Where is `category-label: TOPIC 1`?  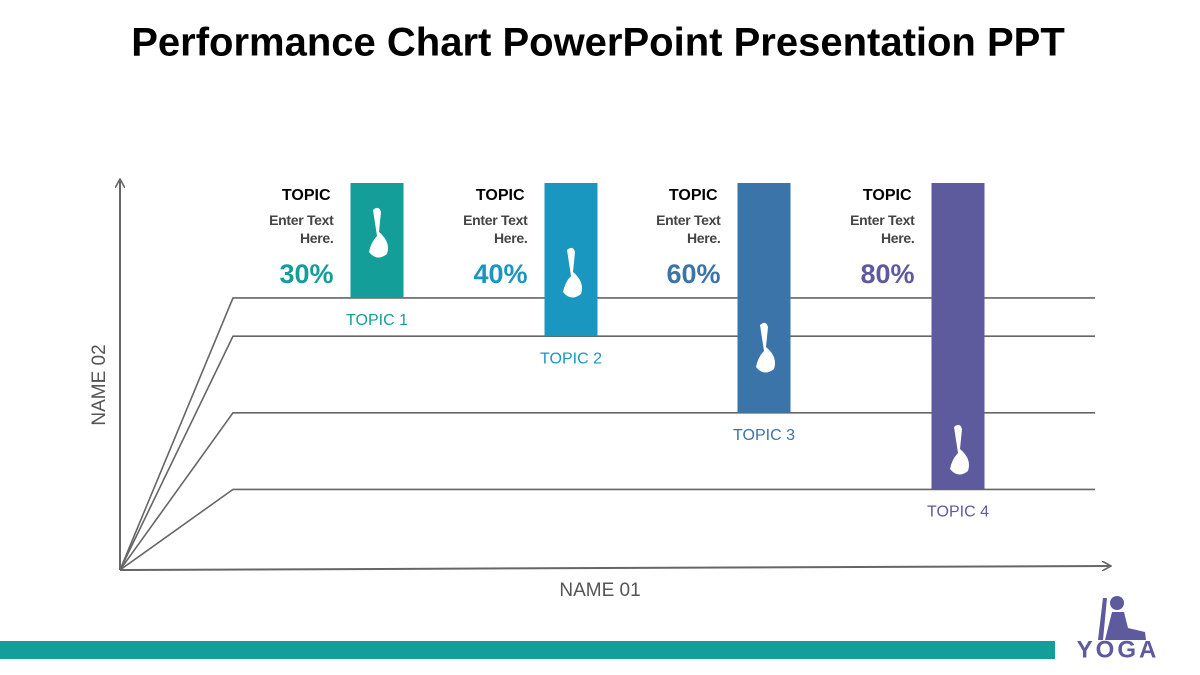
category-label: TOPIC 1 is located at coordinates (377, 320).